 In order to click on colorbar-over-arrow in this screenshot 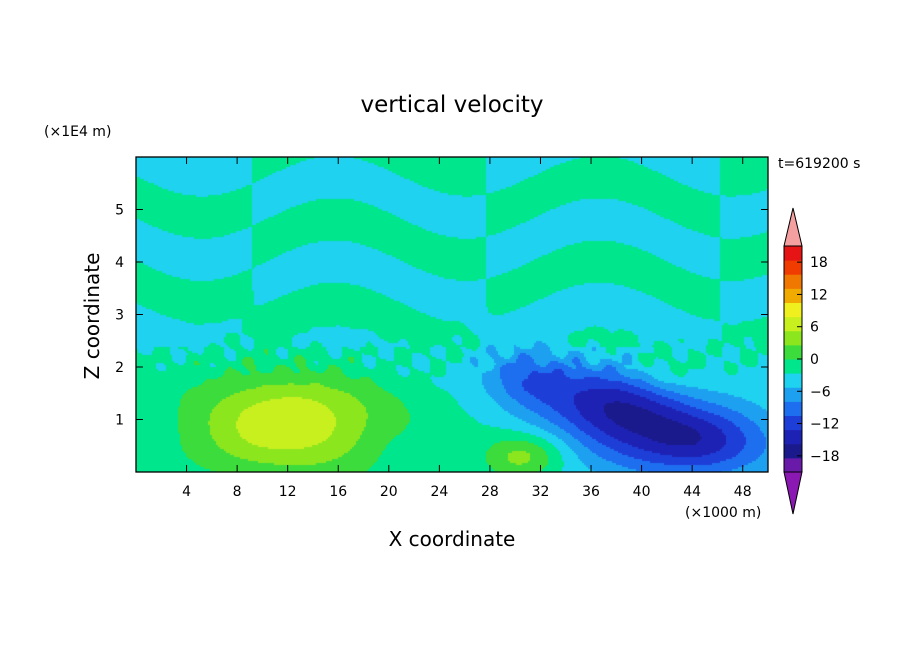, I will do `click(793, 227)`.